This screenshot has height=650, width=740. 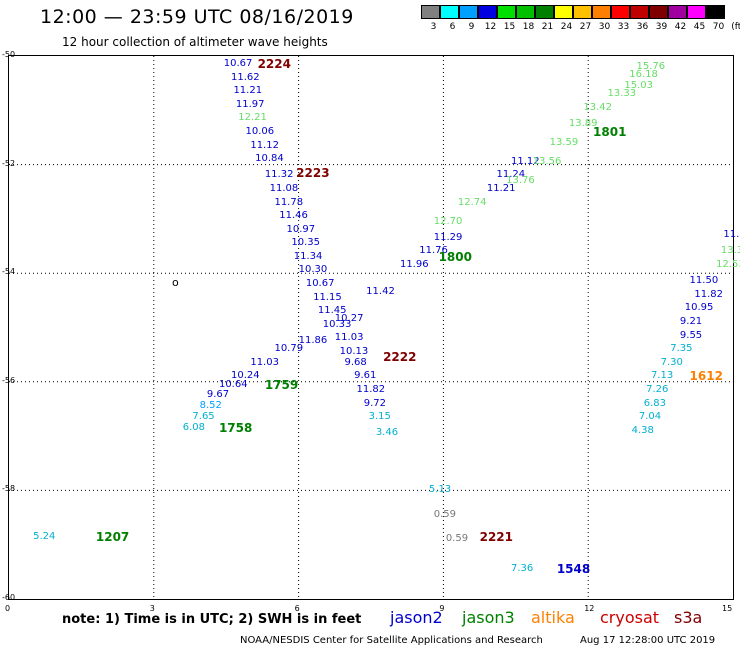 What do you see at coordinates (490, 27) in the screenshot?
I see `legend-swatch-label: 12` at bounding box center [490, 27].